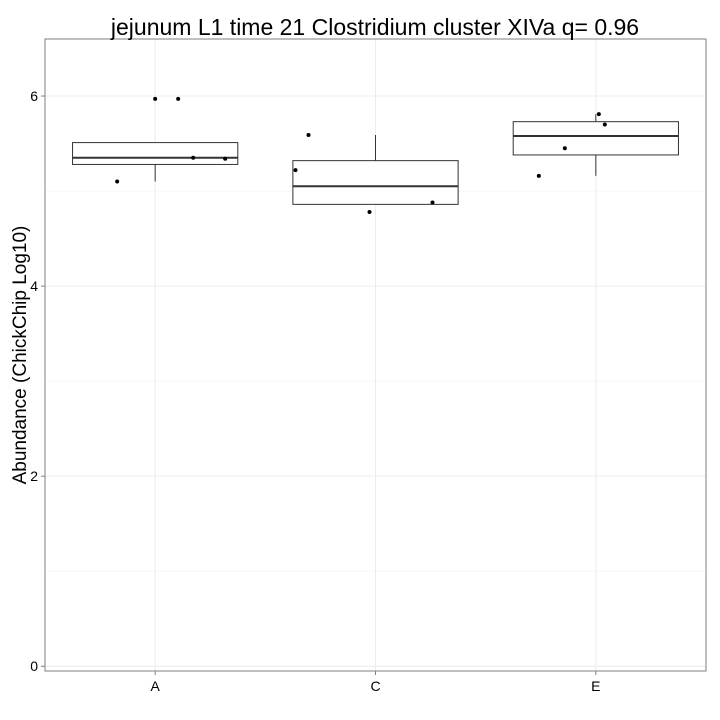  I want to click on box-layer, so click(375, 159).